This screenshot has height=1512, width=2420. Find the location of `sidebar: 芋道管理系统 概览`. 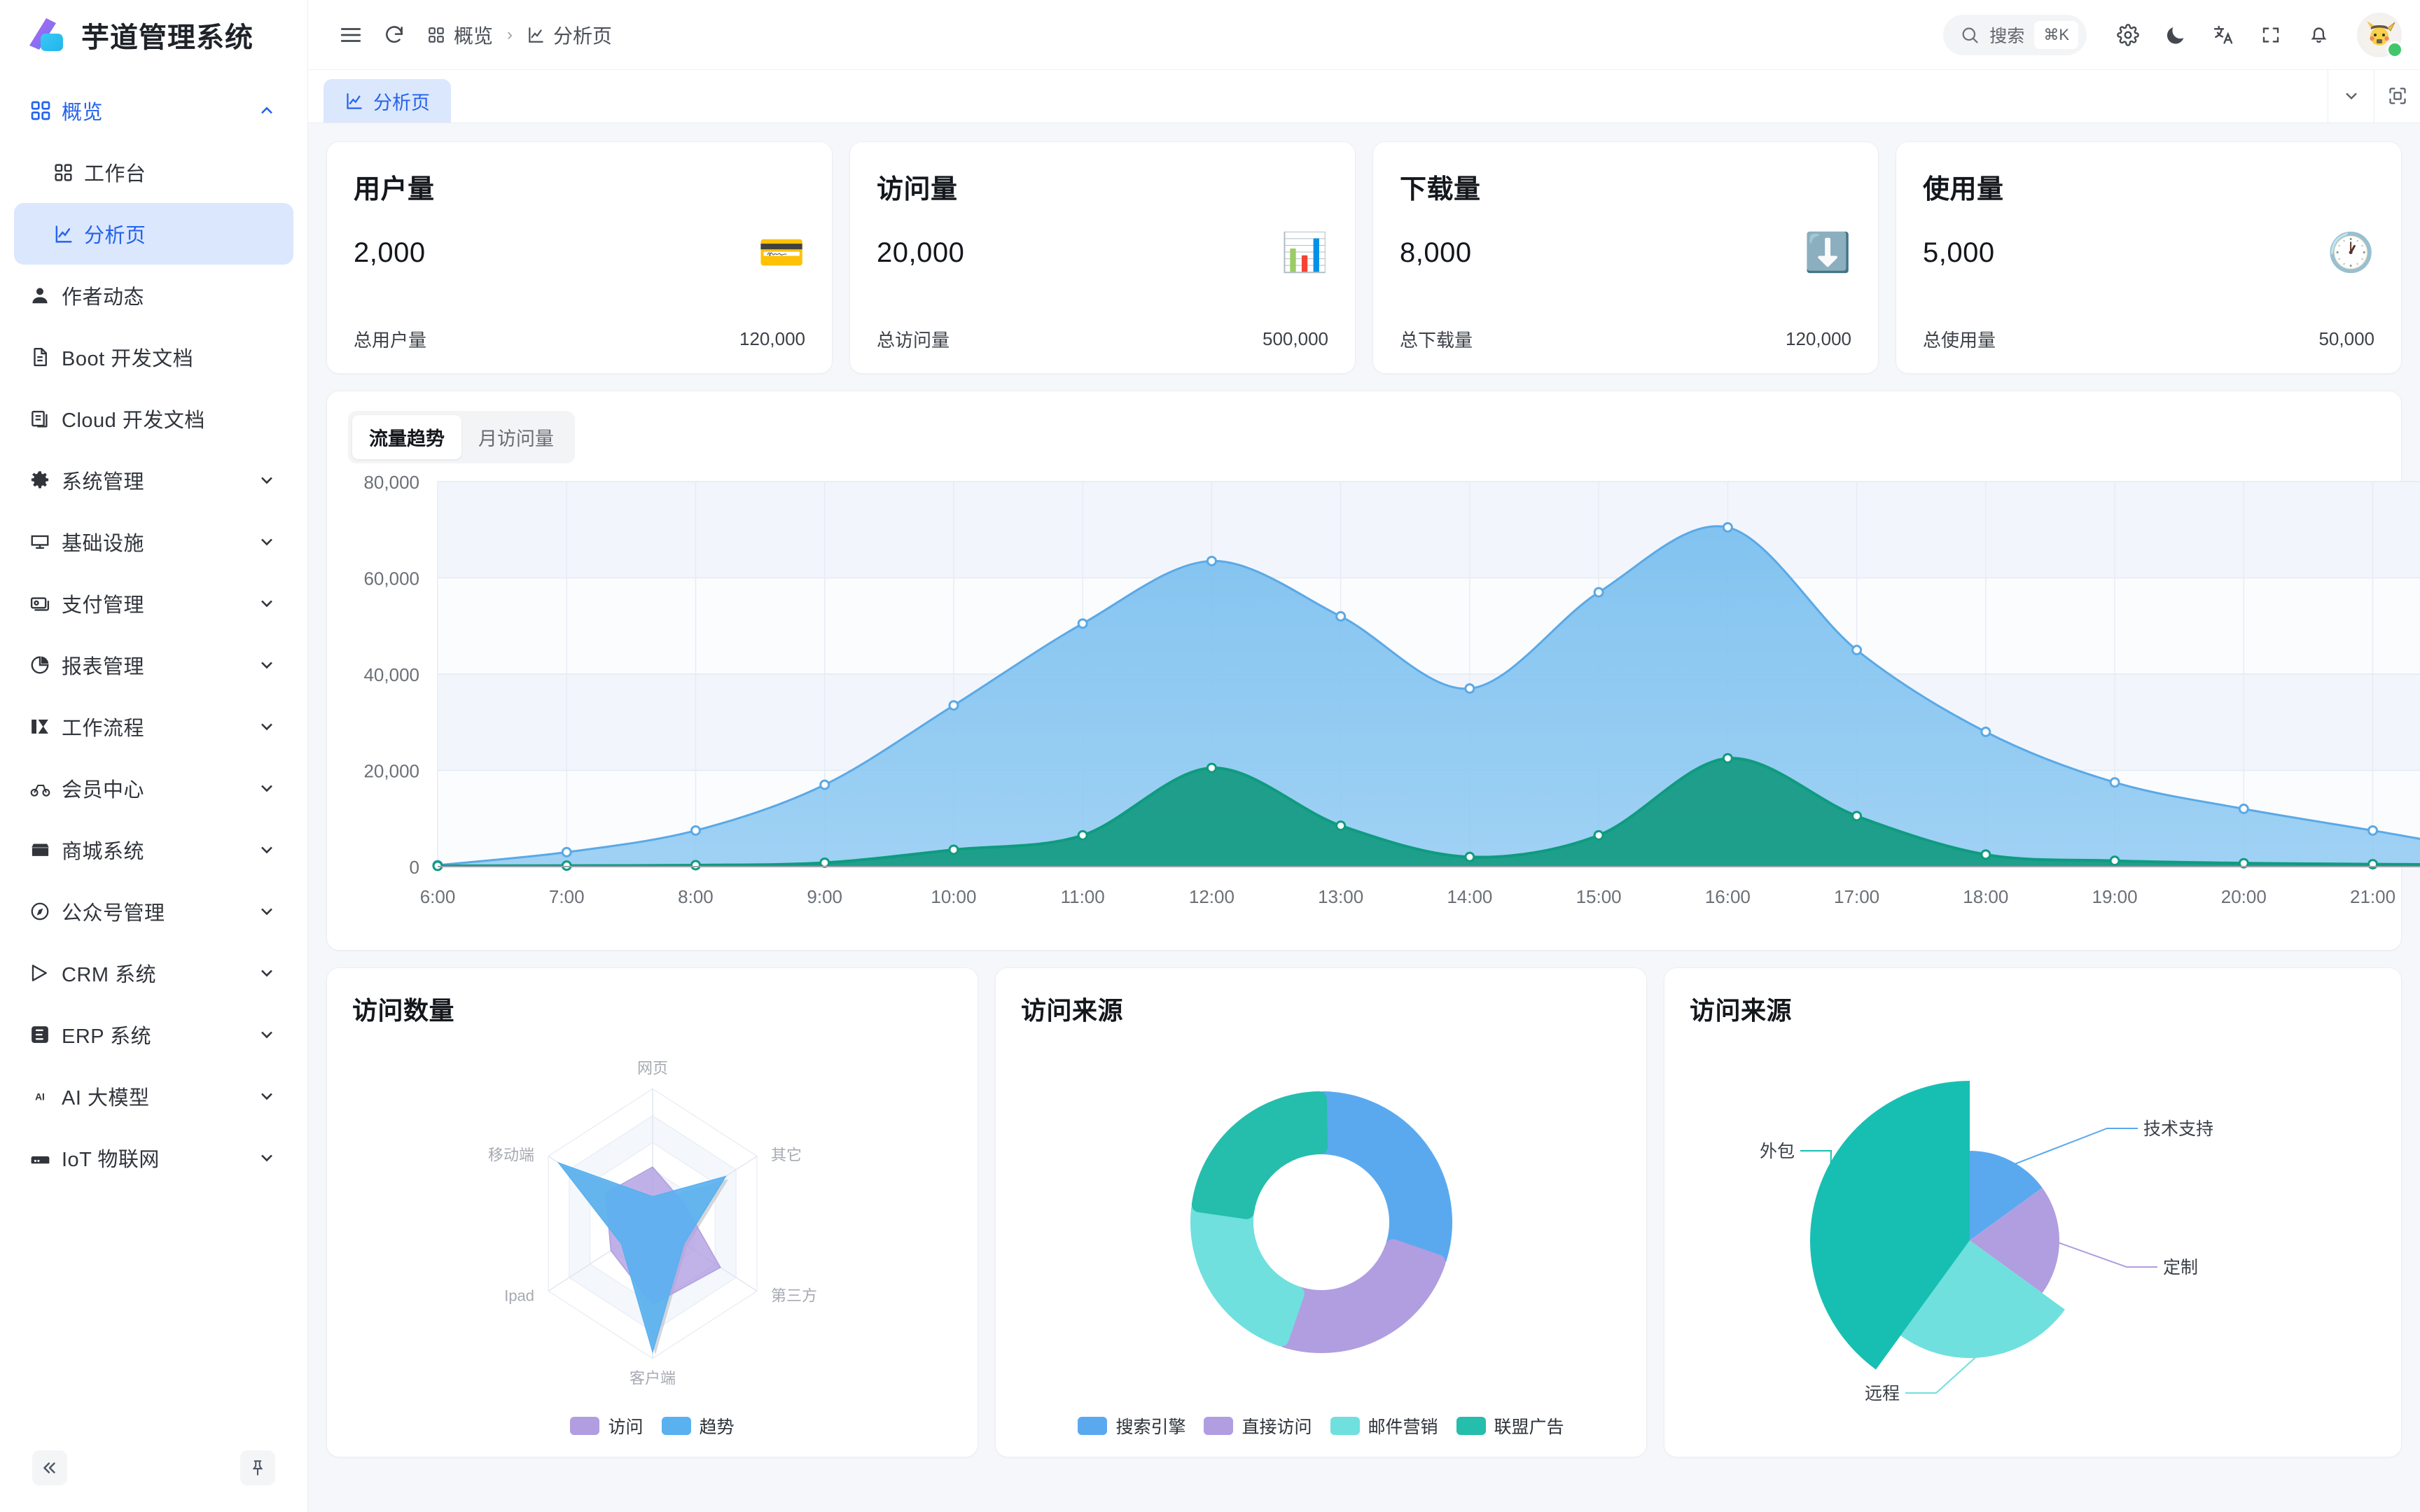

sidebar: 芋道管理系统 概览 is located at coordinates (154, 756).